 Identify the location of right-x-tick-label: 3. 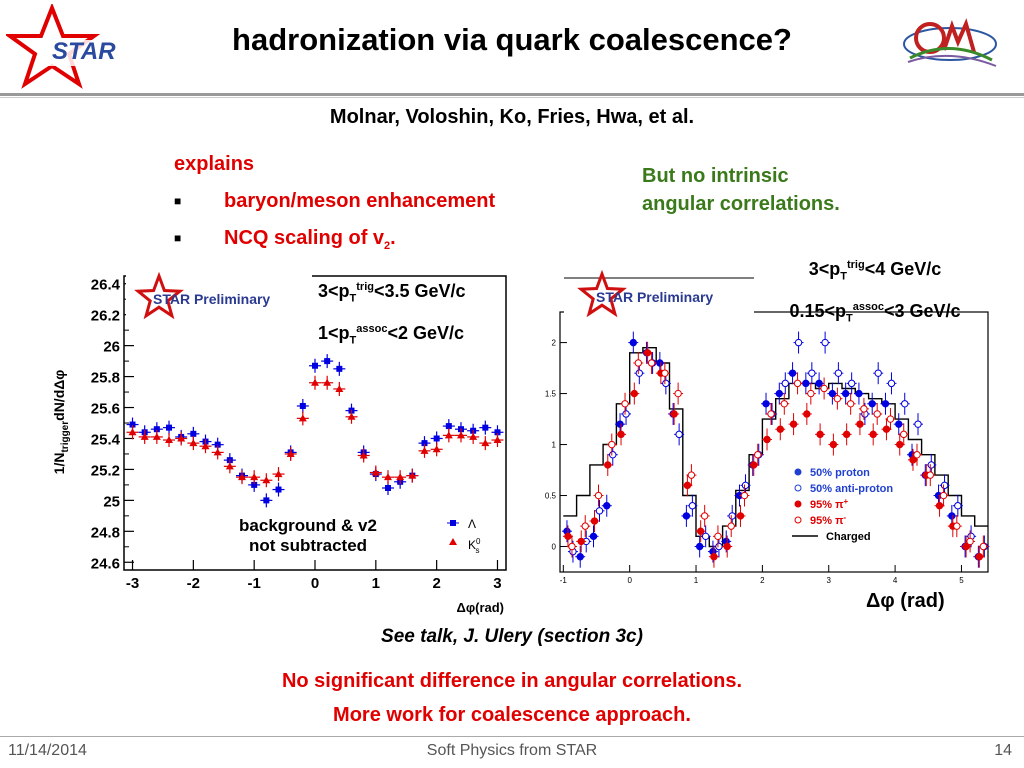
(829, 580).